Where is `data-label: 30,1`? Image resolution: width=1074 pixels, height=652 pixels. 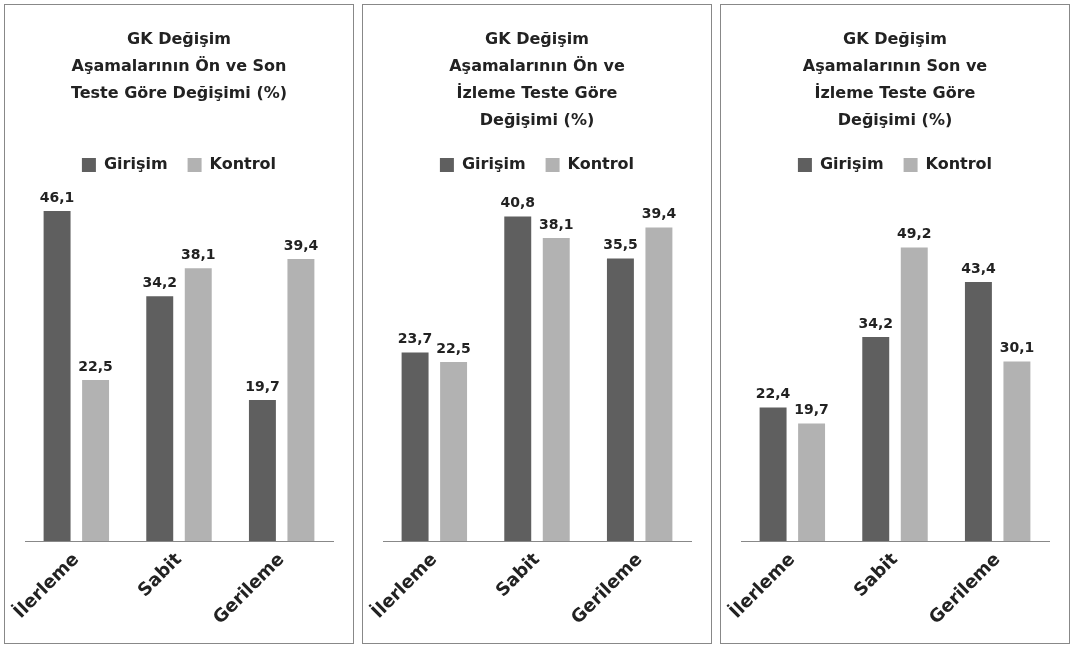 data-label: 30,1 is located at coordinates (1017, 347).